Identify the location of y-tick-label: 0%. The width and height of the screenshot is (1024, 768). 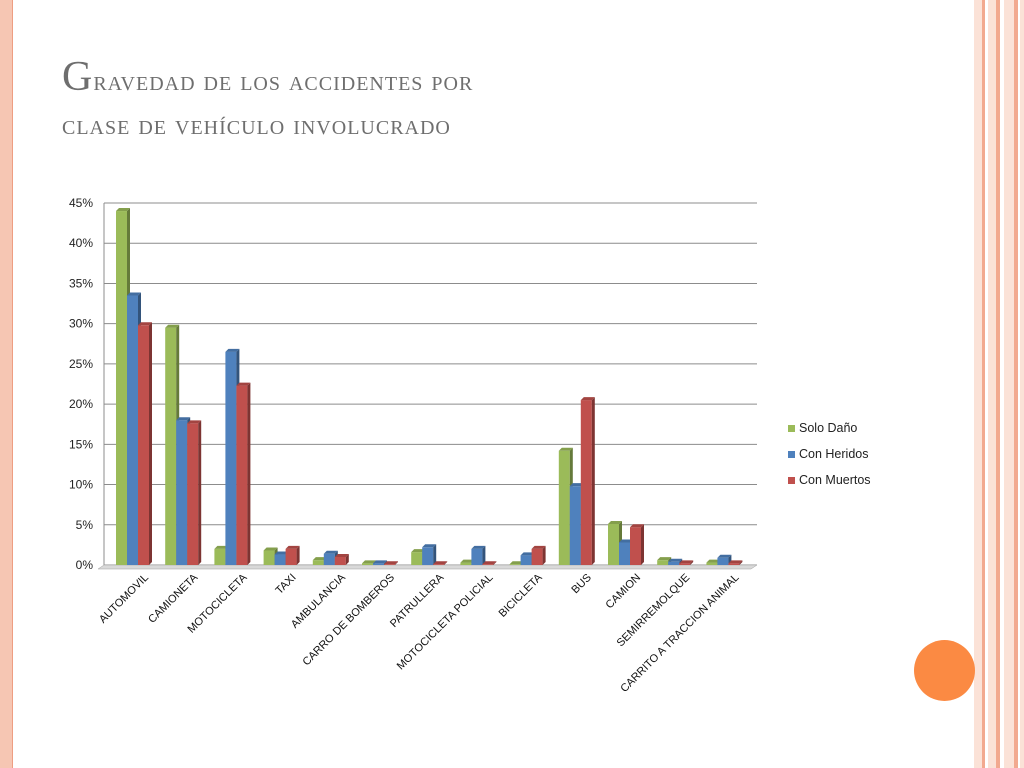
(85, 565).